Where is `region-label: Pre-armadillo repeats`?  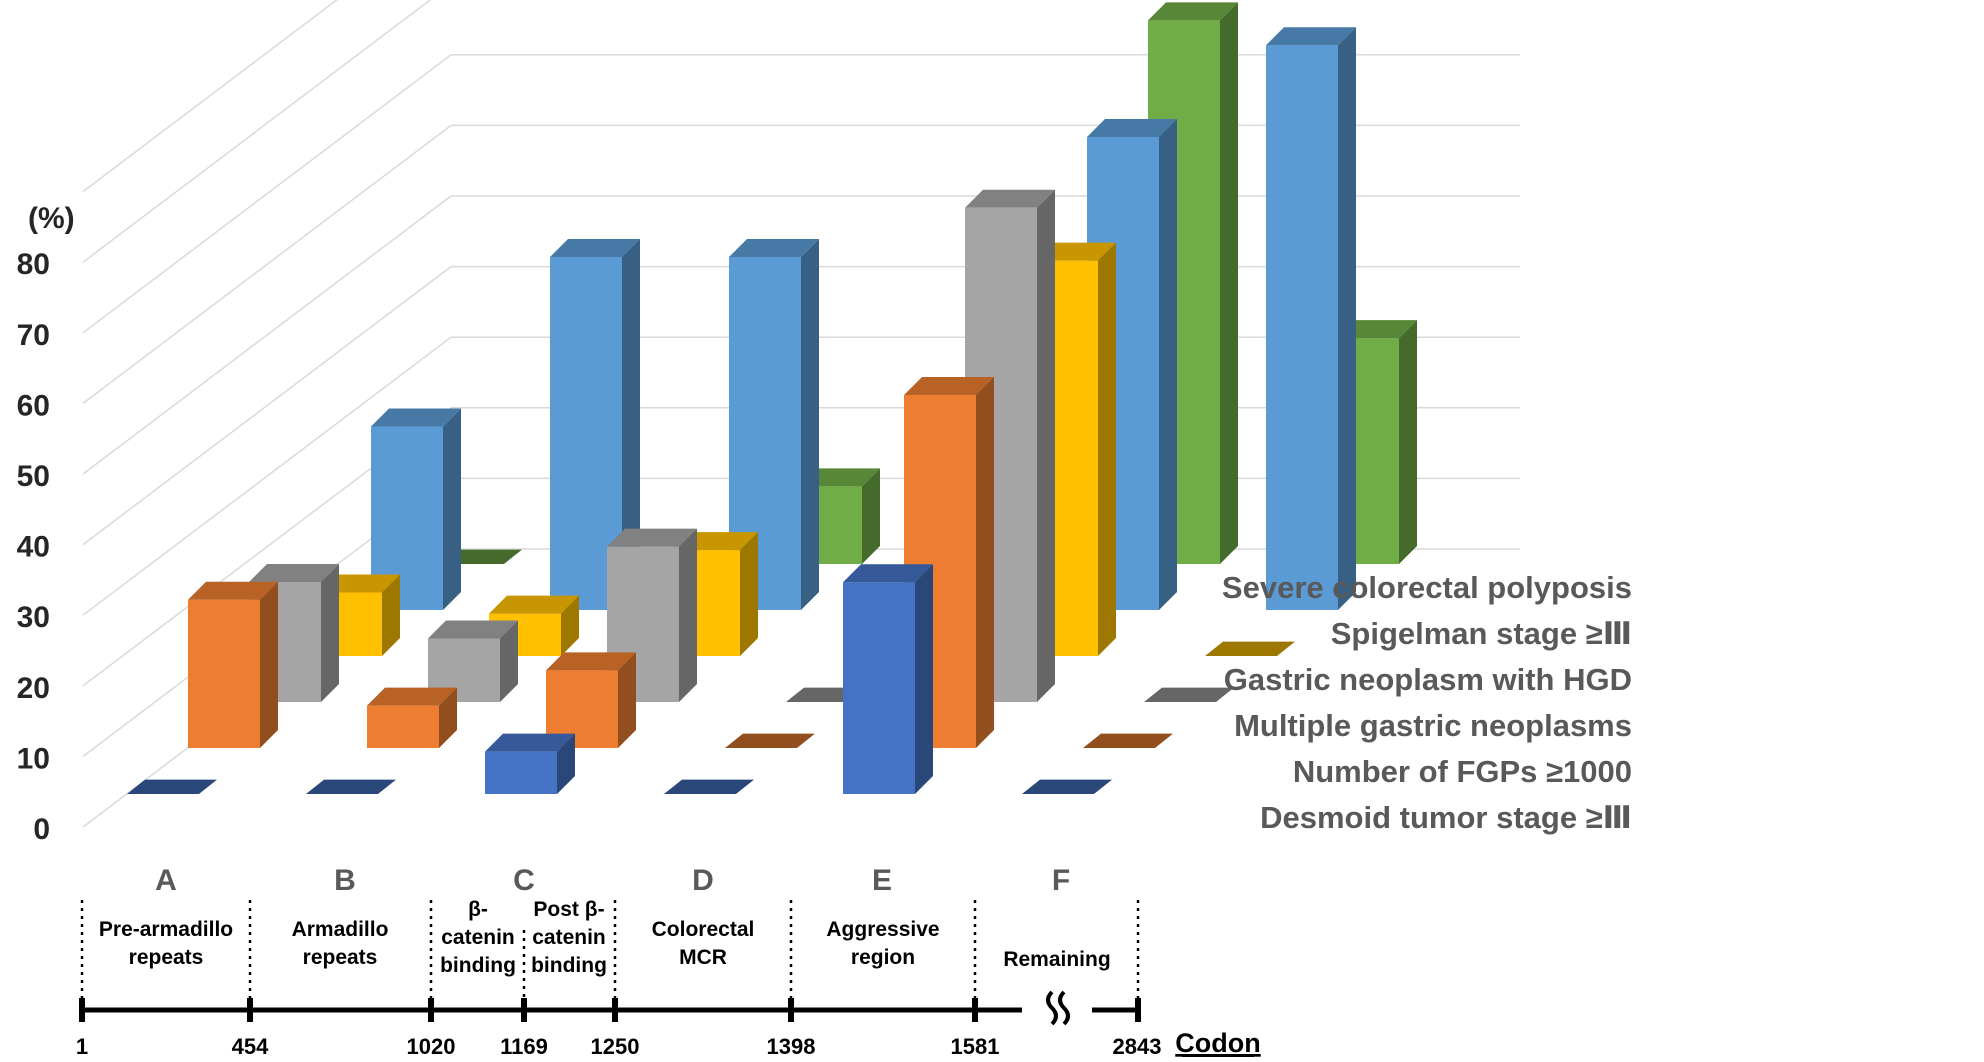
region-label: Pre-armadillo repeats is located at coordinates (166, 943).